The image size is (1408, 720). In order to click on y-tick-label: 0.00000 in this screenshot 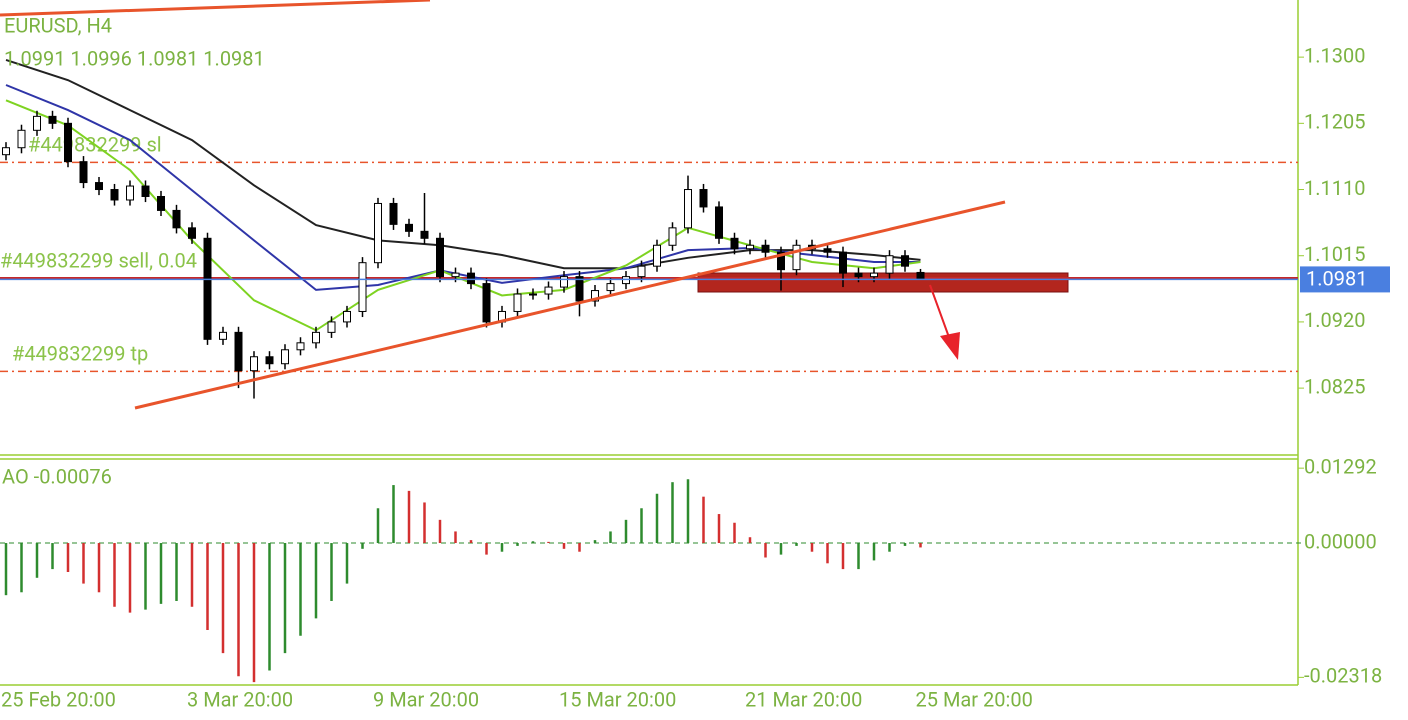, I will do `click(1340, 541)`.